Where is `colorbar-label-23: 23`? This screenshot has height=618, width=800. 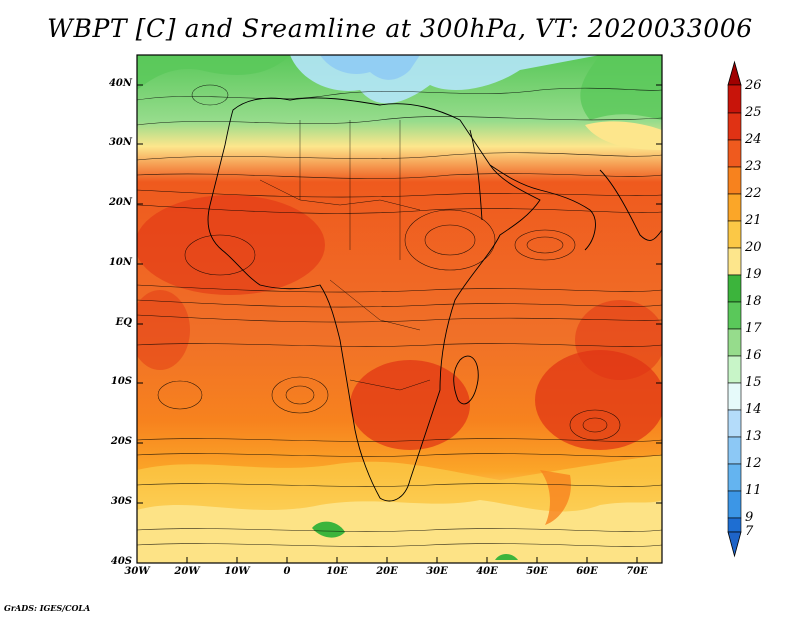 colorbar-label-23: 23 is located at coordinates (753, 166).